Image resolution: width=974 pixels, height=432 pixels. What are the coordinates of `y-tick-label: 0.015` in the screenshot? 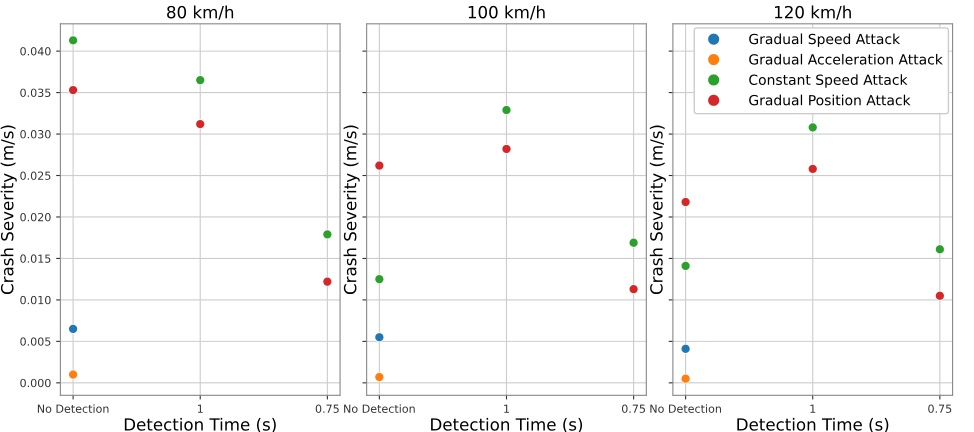 It's located at (35, 258).